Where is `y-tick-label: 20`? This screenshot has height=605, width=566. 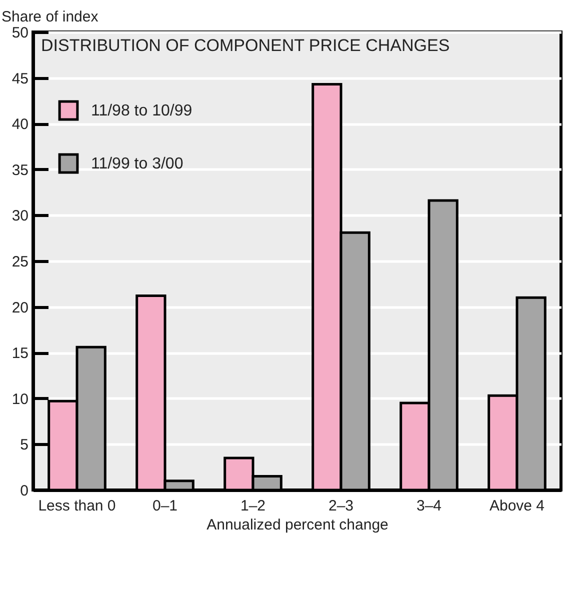
y-tick-label: 20 is located at coordinates (20, 307).